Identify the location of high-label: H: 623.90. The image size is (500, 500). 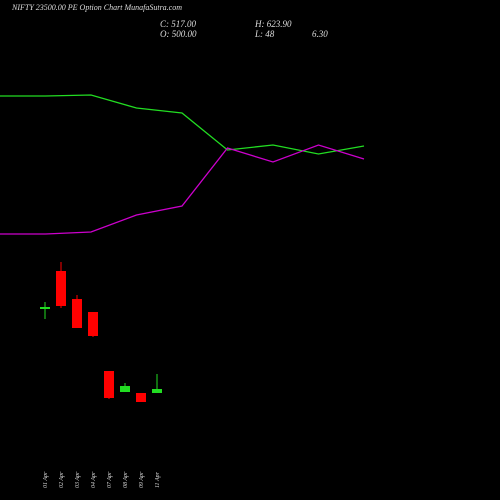
(273, 24).